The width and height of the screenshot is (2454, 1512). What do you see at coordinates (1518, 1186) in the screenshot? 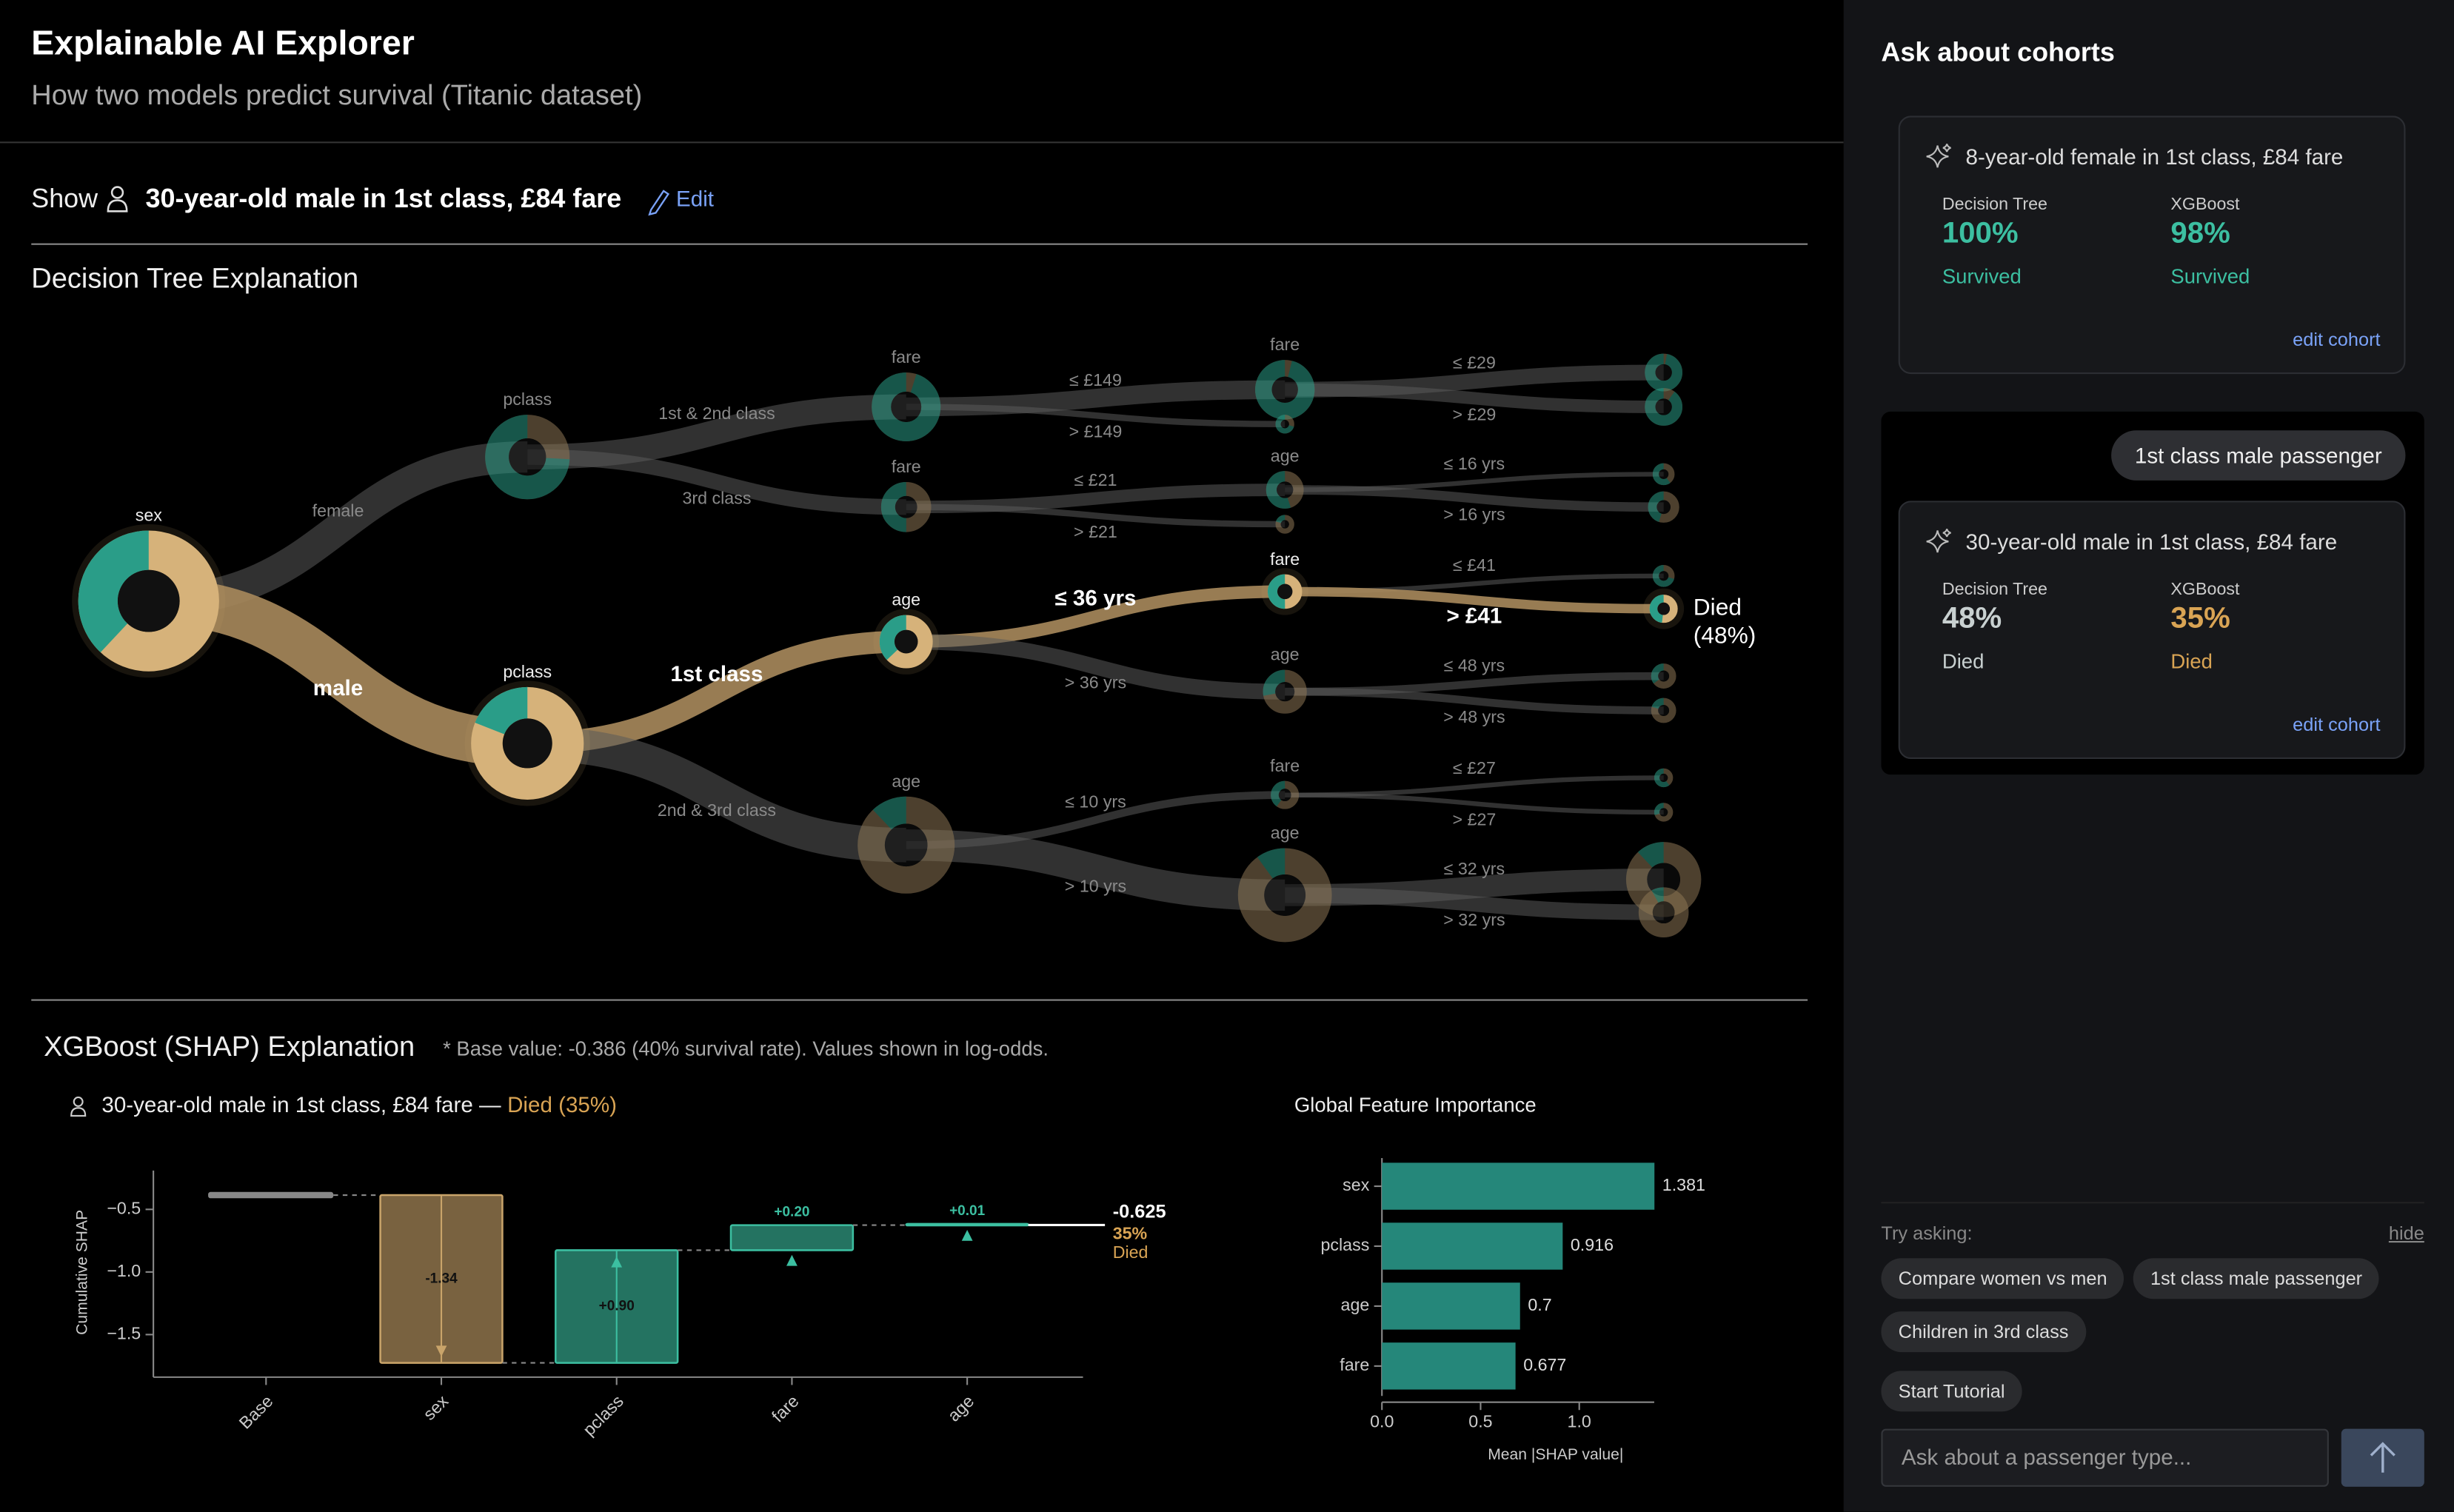
I see `importance-bar` at bounding box center [1518, 1186].